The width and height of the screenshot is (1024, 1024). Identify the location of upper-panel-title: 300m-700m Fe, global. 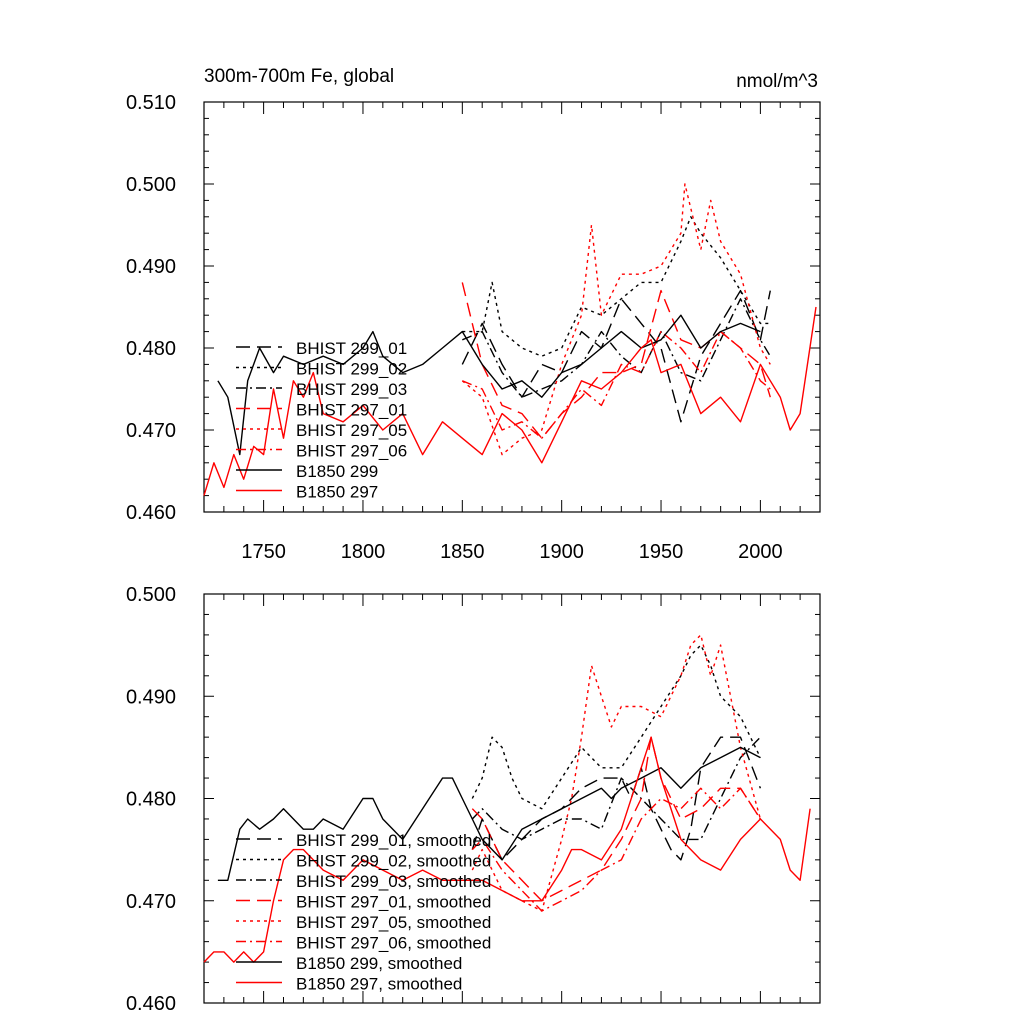
(299, 76).